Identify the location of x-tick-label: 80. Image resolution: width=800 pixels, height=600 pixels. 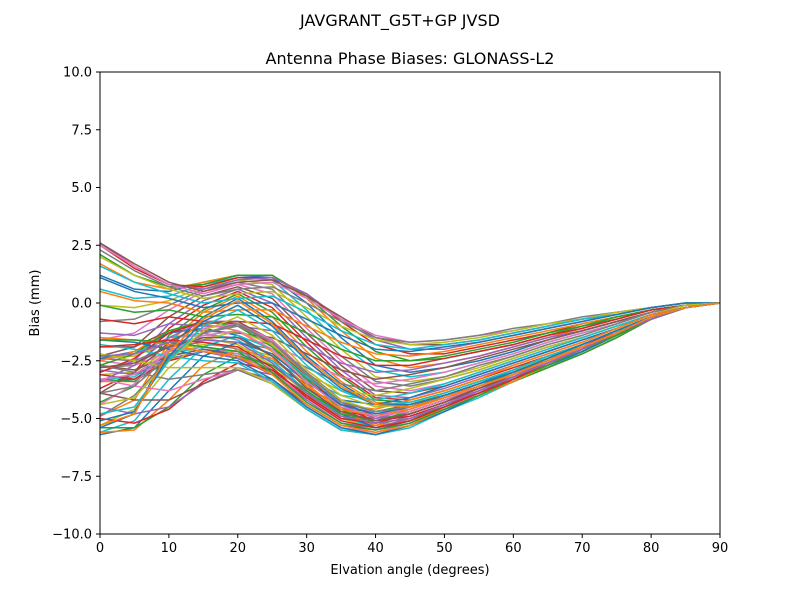
(651, 548).